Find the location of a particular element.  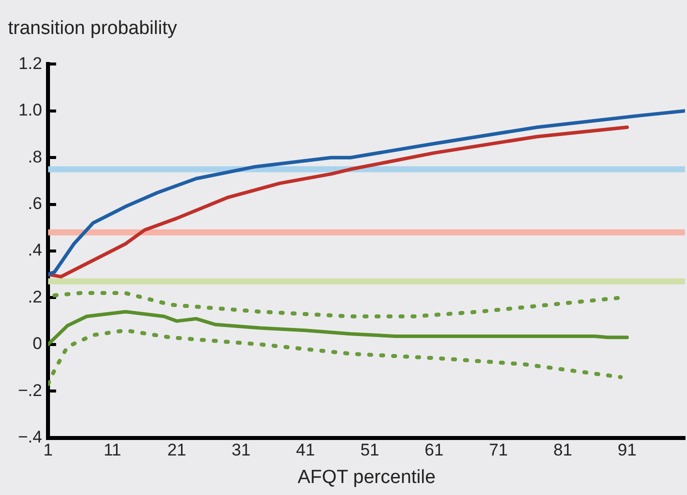

x-tick-label: 31 is located at coordinates (241, 450).